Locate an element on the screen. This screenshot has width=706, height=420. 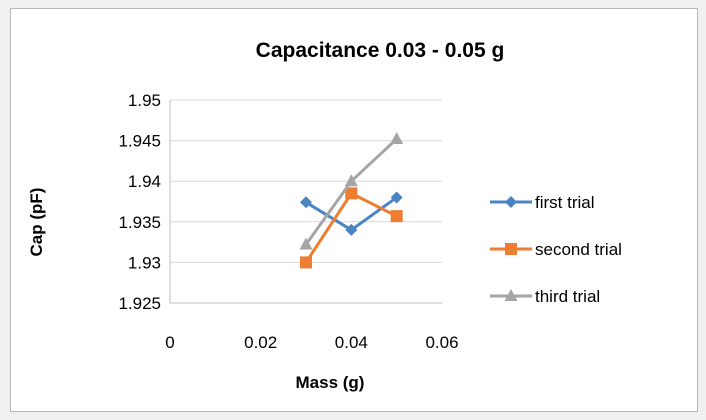
plot-area is located at coordinates (351, 200).